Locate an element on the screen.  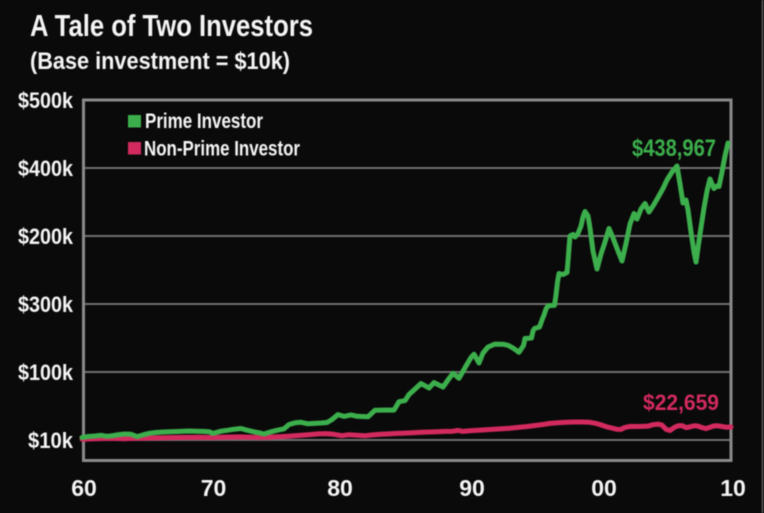
svg-text: $100k is located at coordinates (46, 372).